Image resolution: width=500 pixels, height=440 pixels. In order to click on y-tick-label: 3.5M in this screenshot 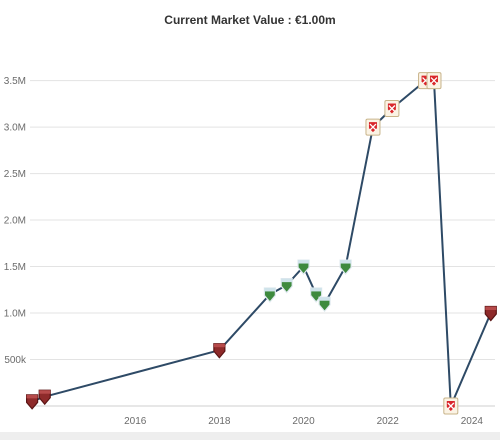, I will do `click(15, 81)`.